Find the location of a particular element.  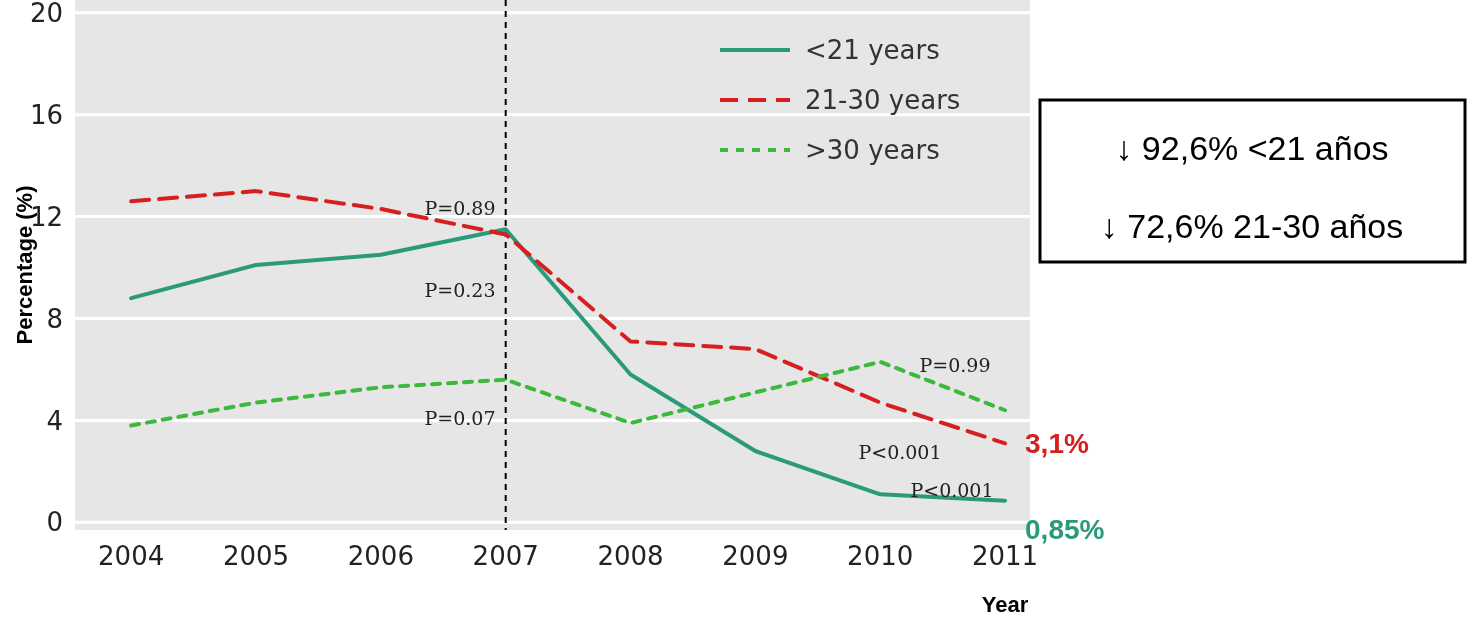

text: ↓ 92,6% <21 años is located at coordinates (1252, 147).